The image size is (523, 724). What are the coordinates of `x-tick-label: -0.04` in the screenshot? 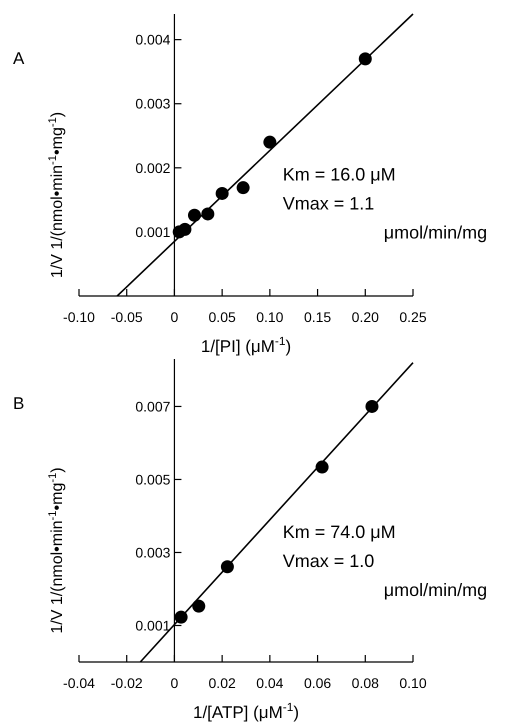 It's located at (79, 683).